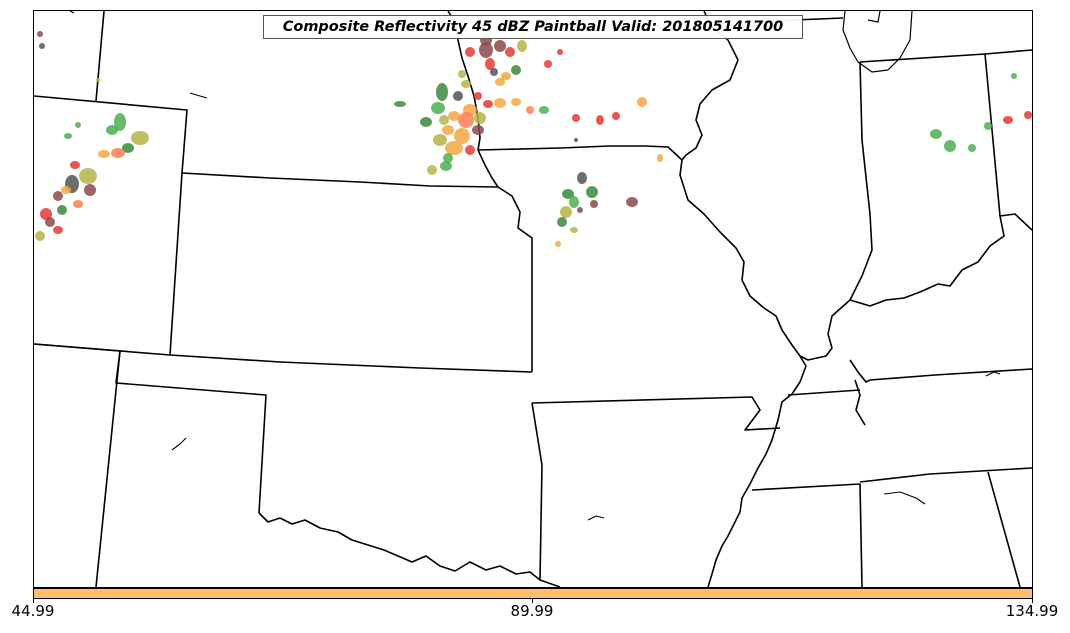 The image size is (1070, 633). I want to click on colorbar-tick-label-center: 89.99, so click(532, 611).